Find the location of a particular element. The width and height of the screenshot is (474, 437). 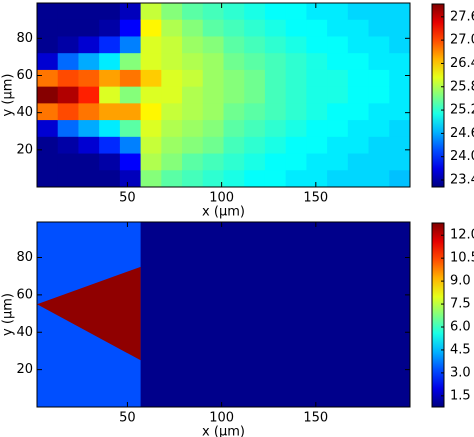

colorbar-tick-label: 26.40 is located at coordinates (462, 63).